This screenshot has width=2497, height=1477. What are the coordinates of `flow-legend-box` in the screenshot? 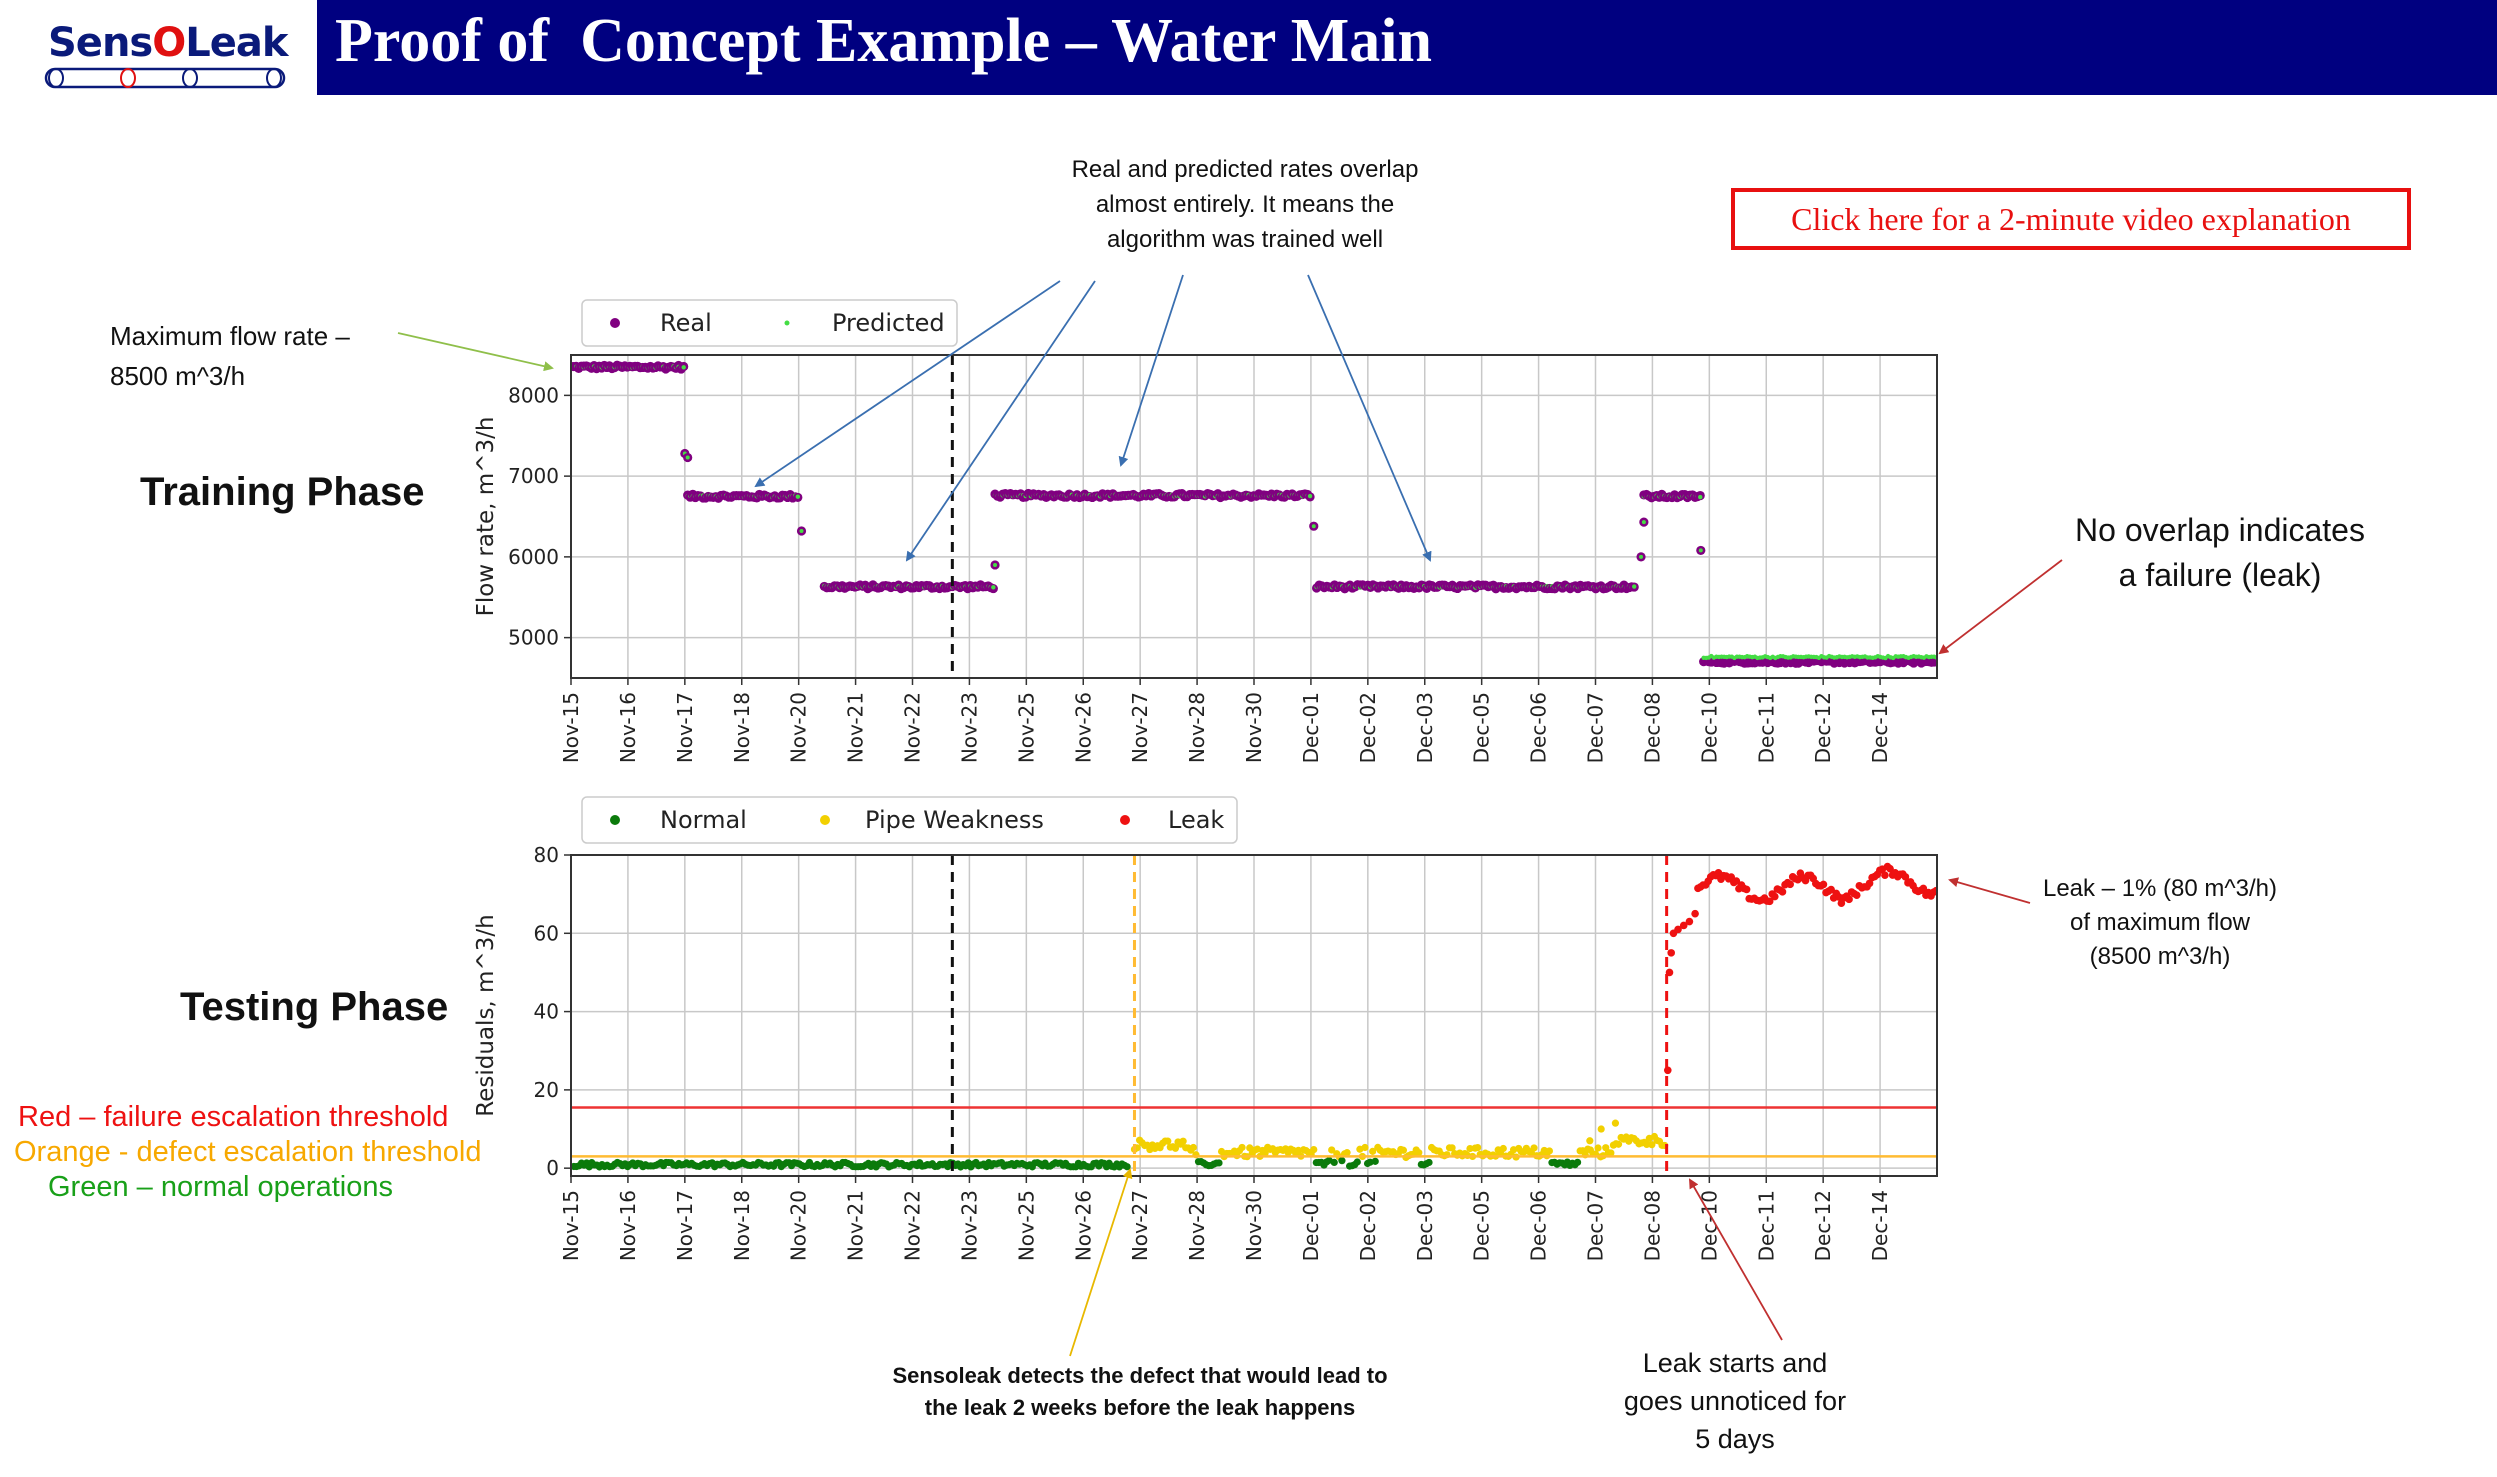 It's located at (769, 323).